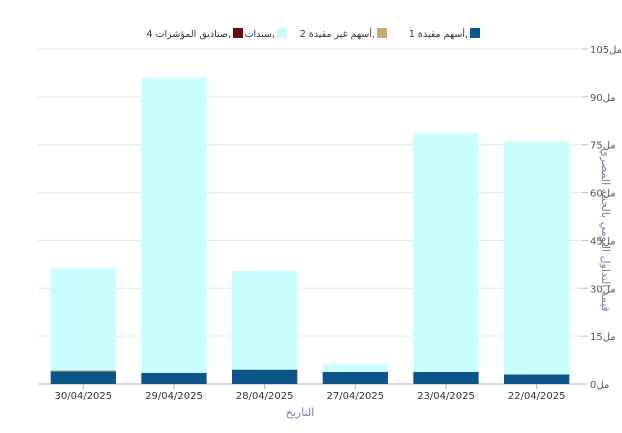 The image size is (622, 433). What do you see at coordinates (265, 396) in the screenshot?
I see `x-tick-label: 28/04/2025` at bounding box center [265, 396].